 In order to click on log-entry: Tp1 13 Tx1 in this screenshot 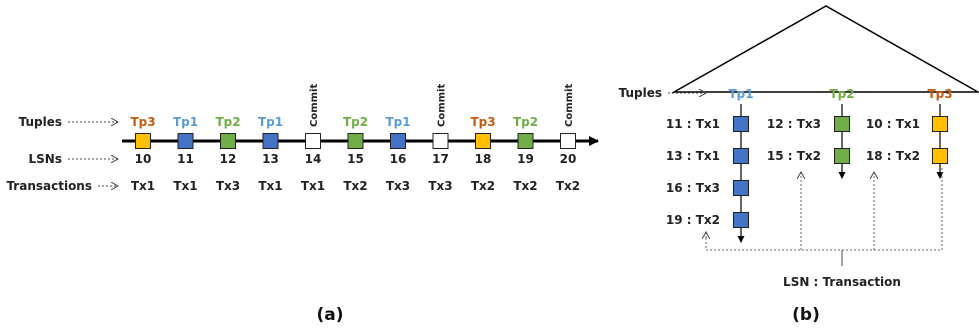, I will do `click(270, 154)`.